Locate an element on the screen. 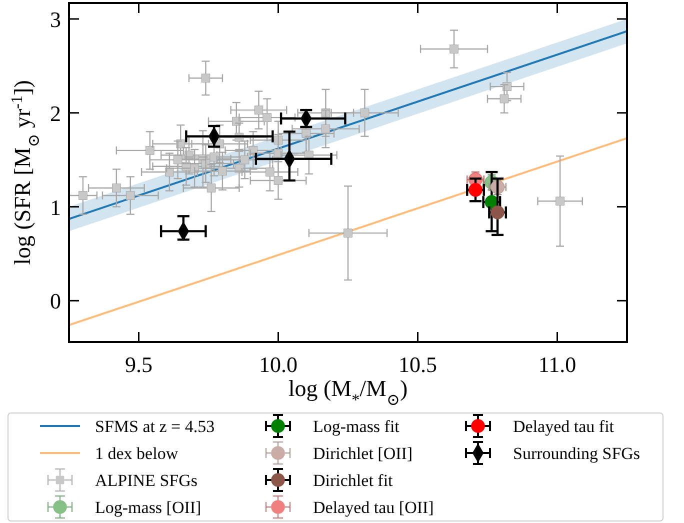 The width and height of the screenshot is (684, 523). y-tick-label: 0 is located at coordinates (55, 301).